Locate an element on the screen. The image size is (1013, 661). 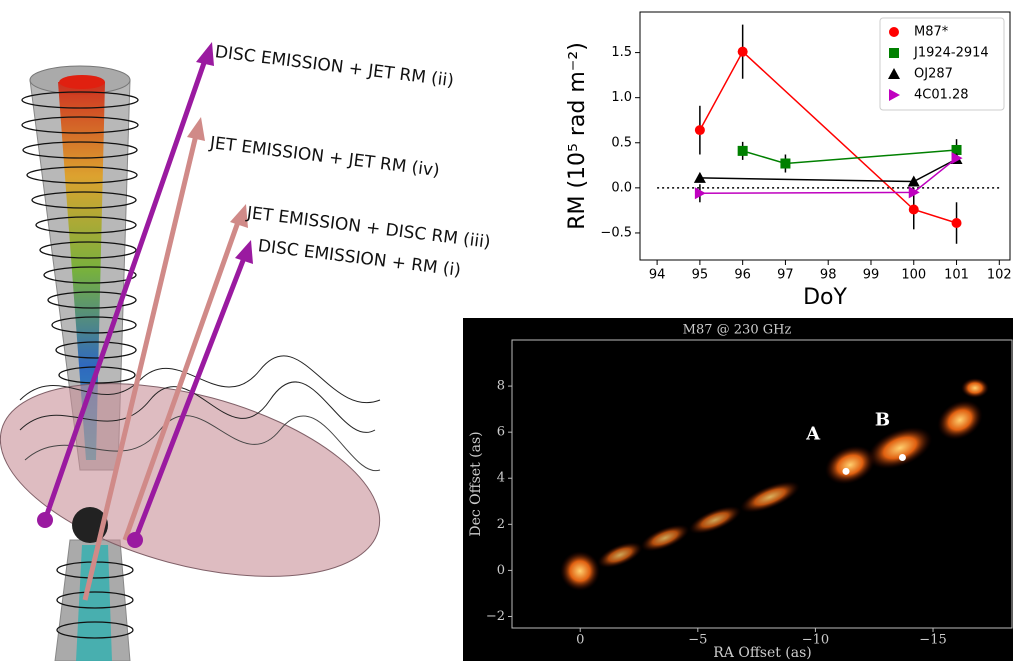
legend-label: J1924-2914 is located at coordinates (951, 53).